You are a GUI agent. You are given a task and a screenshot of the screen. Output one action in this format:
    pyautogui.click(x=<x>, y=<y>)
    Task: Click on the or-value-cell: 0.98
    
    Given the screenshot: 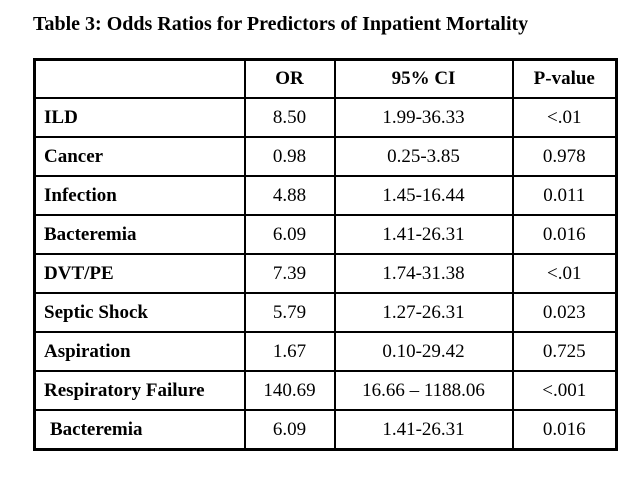 What is the action you would take?
    pyautogui.click(x=289, y=156)
    